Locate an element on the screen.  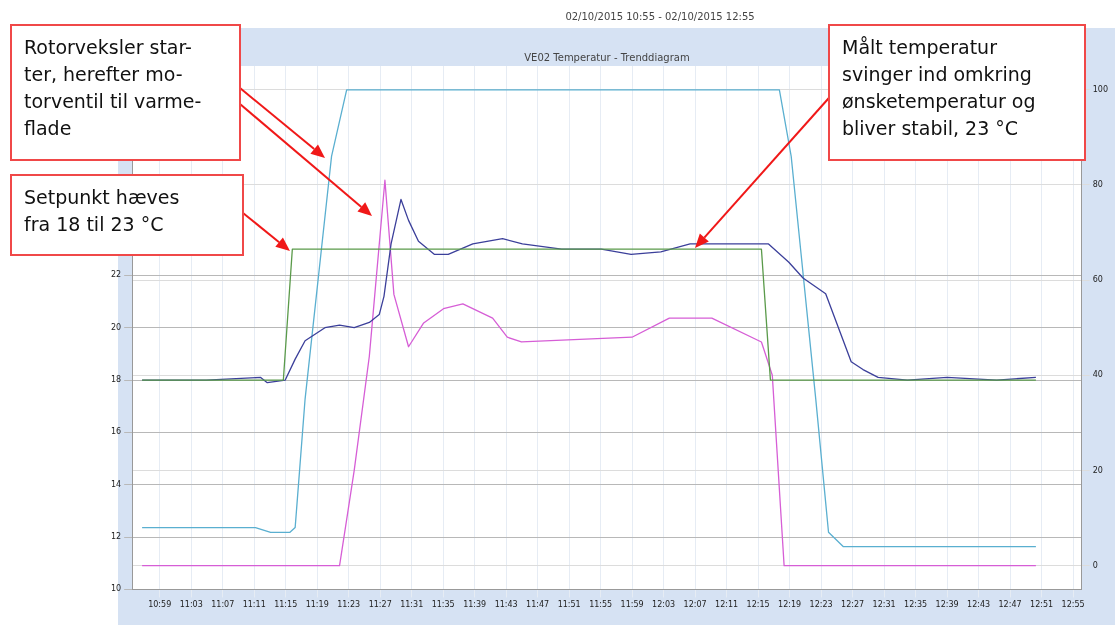
x-tick-label: 11:43 is located at coordinates (506, 605).